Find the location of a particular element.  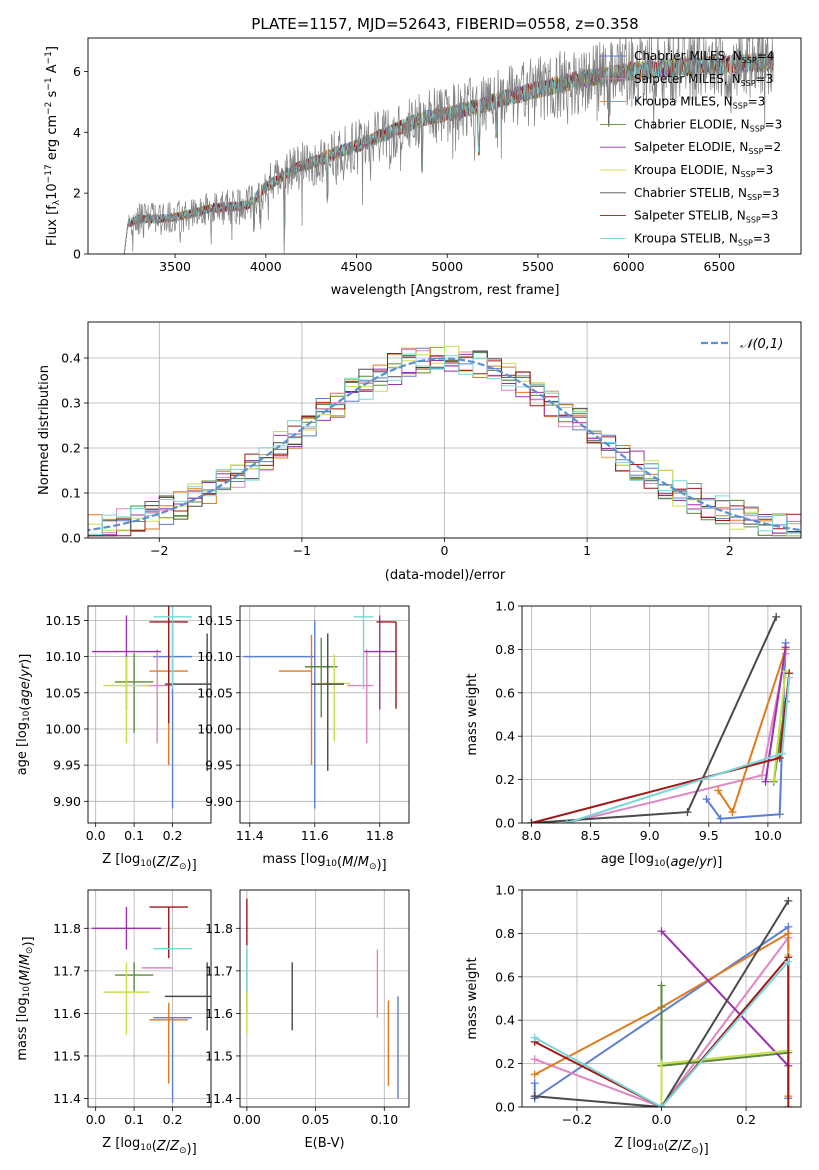

legend-label: Salpeter STELIB, NSSP=3 is located at coordinates (706, 217).